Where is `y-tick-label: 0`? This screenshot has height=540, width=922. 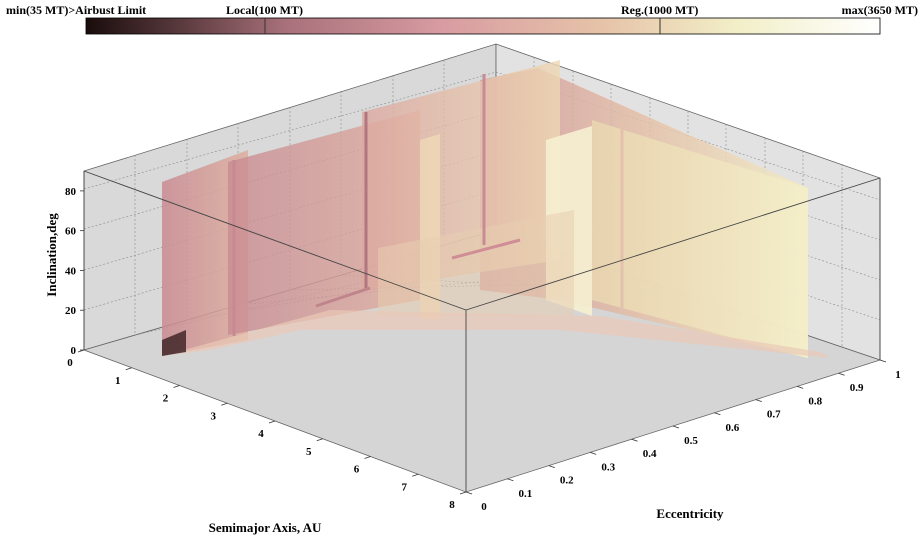
y-tick-label: 0 is located at coordinates (484, 507).